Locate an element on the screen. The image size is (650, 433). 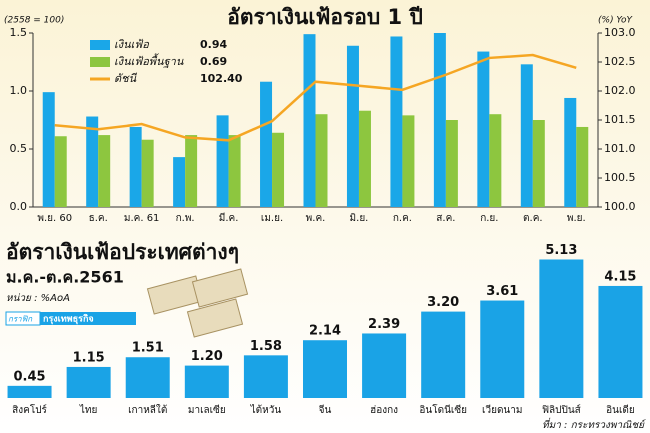
y2-tick-label: 101.0 is located at coordinates (620, 148).